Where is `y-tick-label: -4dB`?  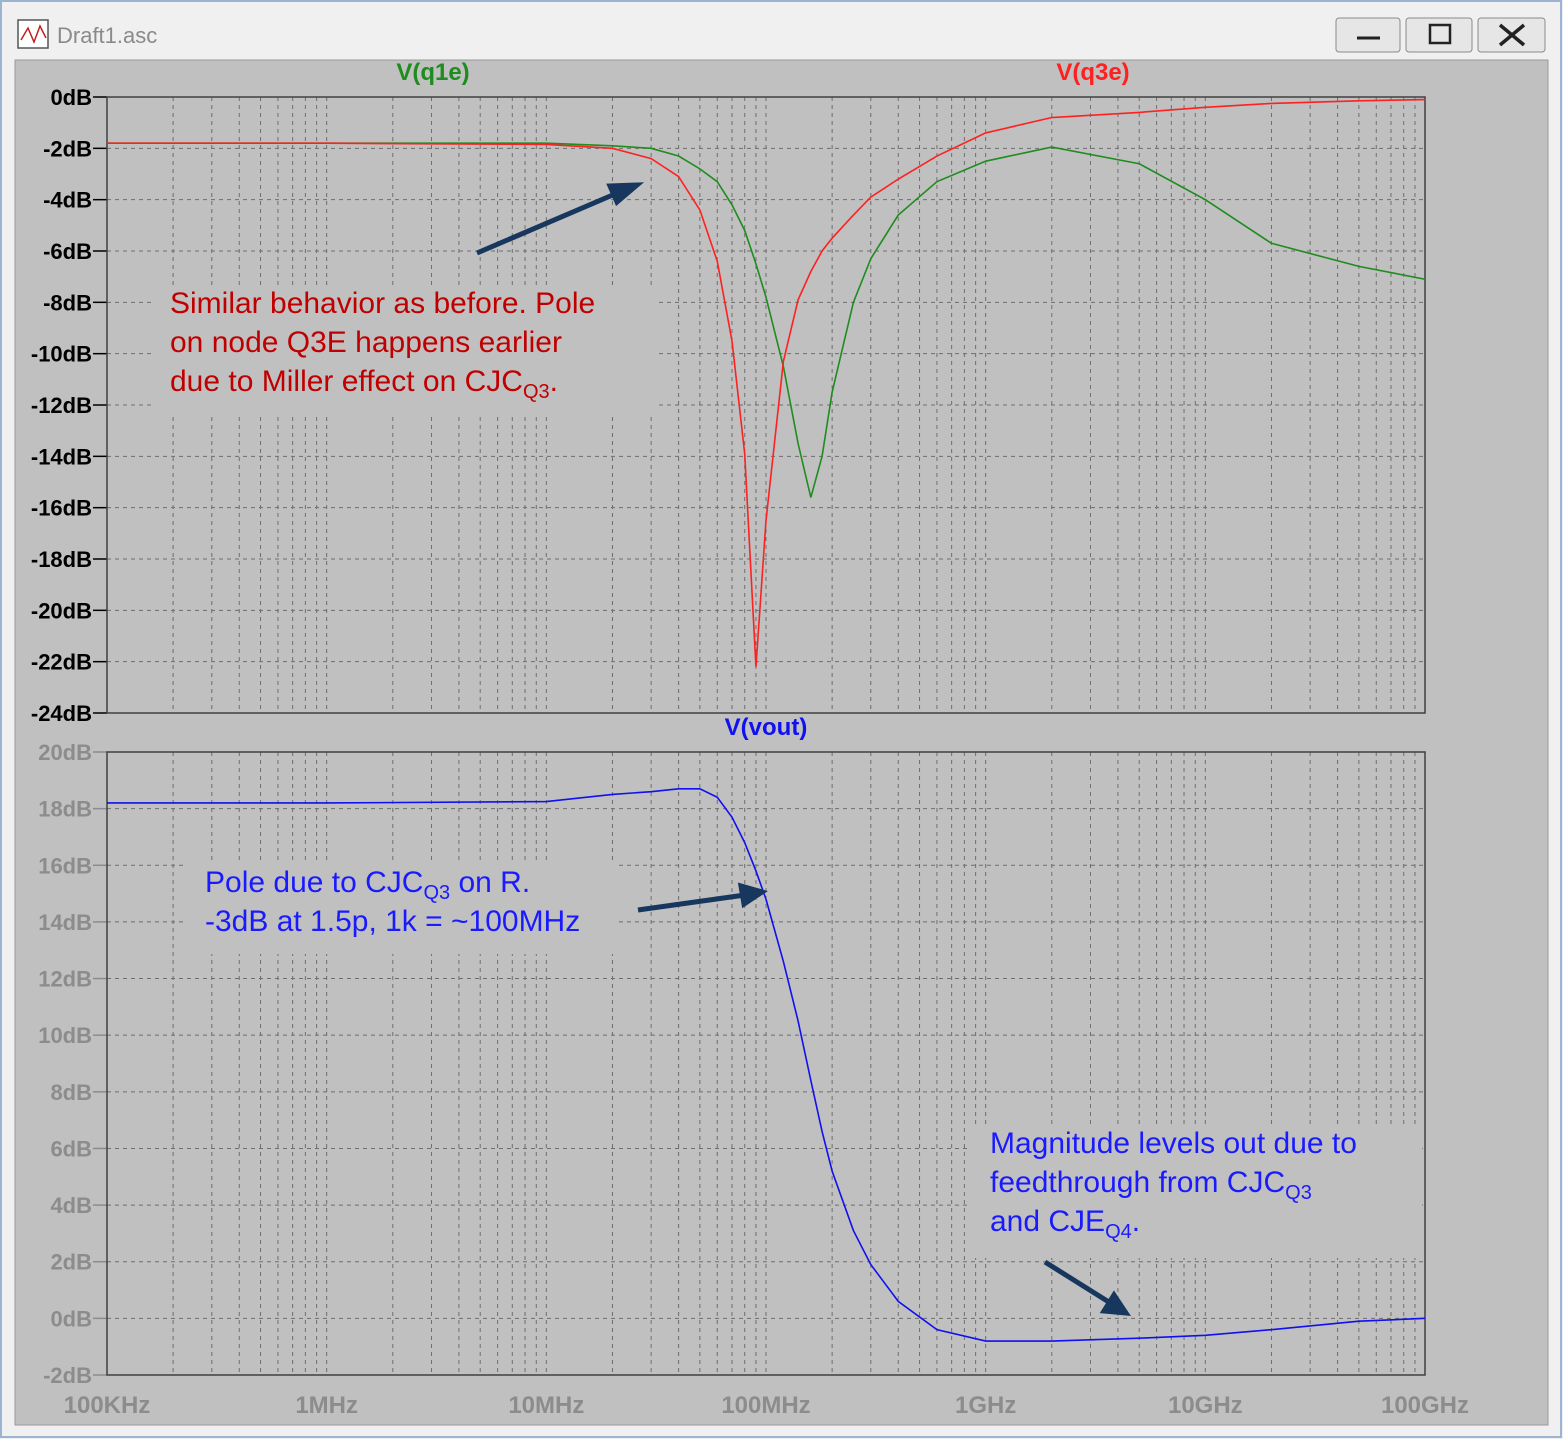
y-tick-label: -4dB is located at coordinates (67, 200).